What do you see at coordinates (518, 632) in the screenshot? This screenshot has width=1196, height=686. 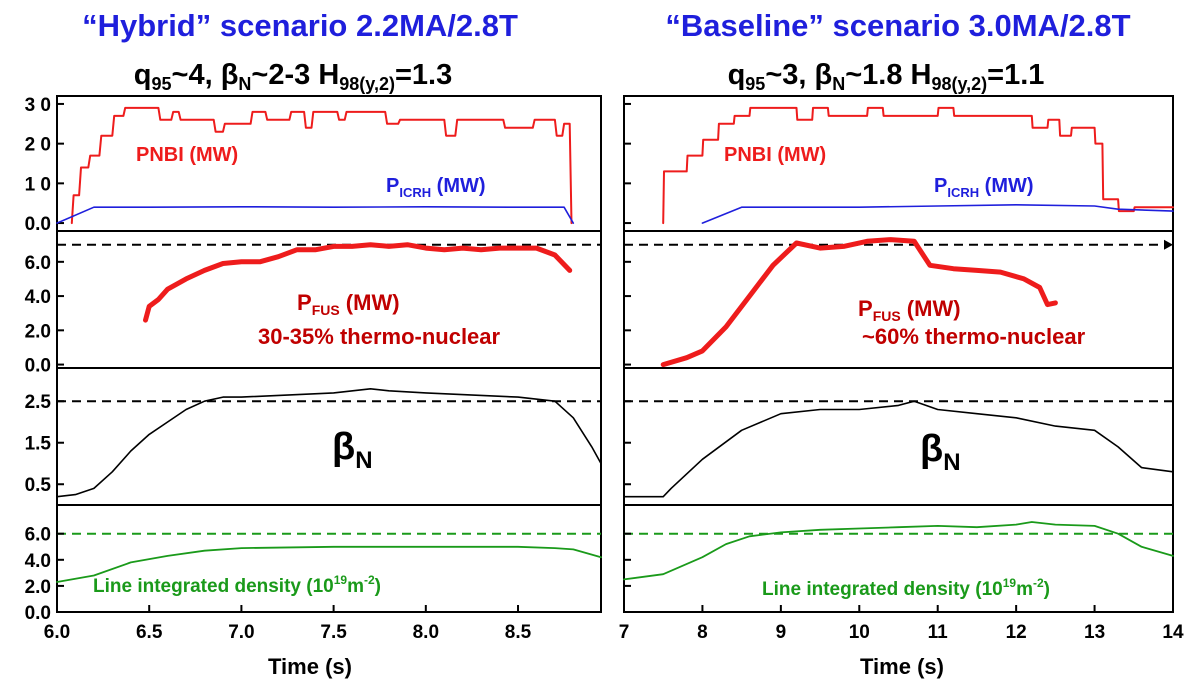 I see `x-tick-label: 8.5` at bounding box center [518, 632].